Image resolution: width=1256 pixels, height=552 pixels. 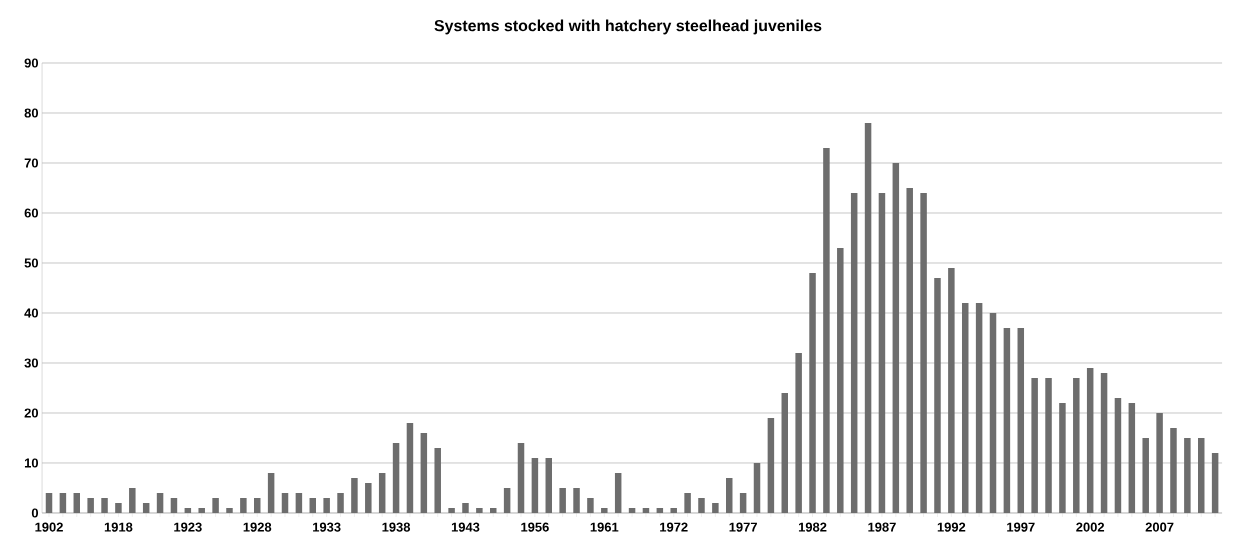 What do you see at coordinates (31, 463) in the screenshot?
I see `y-tick-label: 10` at bounding box center [31, 463].